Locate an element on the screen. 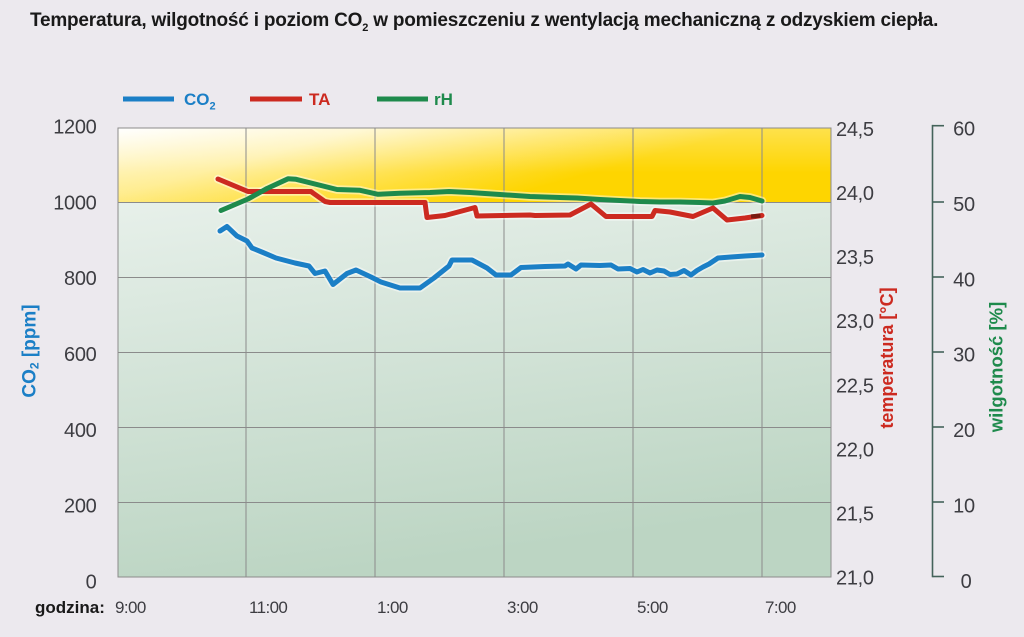 The image size is (1024, 637). svg-text: 50 is located at coordinates (964, 205).